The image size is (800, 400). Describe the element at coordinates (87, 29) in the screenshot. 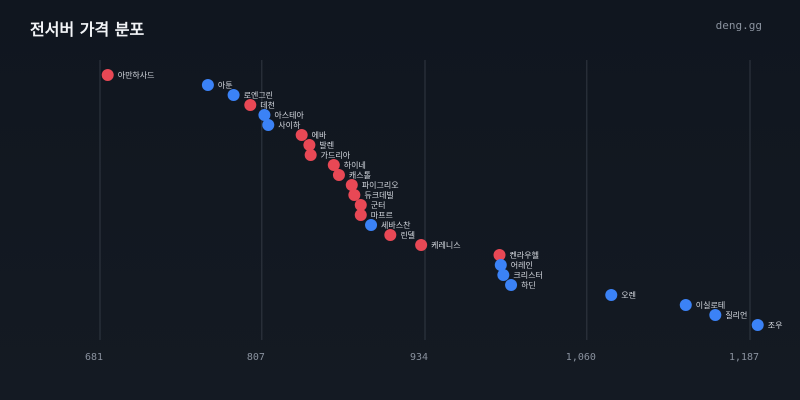

I see `page-title: 전서버 가격 분포` at that location.